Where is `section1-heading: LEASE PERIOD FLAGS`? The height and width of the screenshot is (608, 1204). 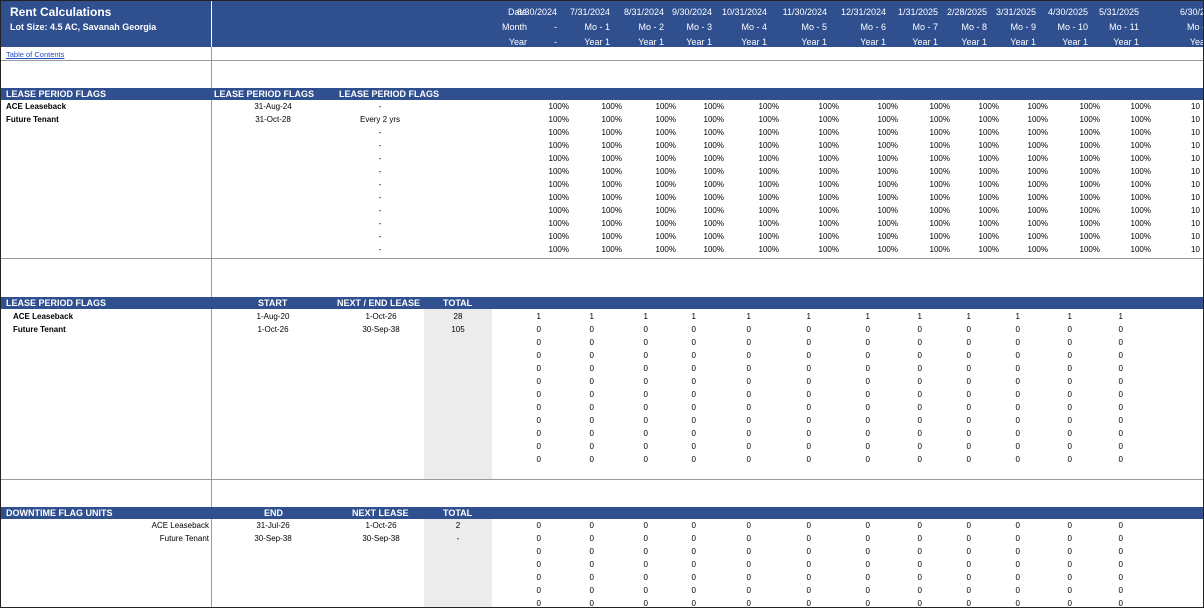 section1-heading: LEASE PERIOD FLAGS is located at coordinates (56, 94).